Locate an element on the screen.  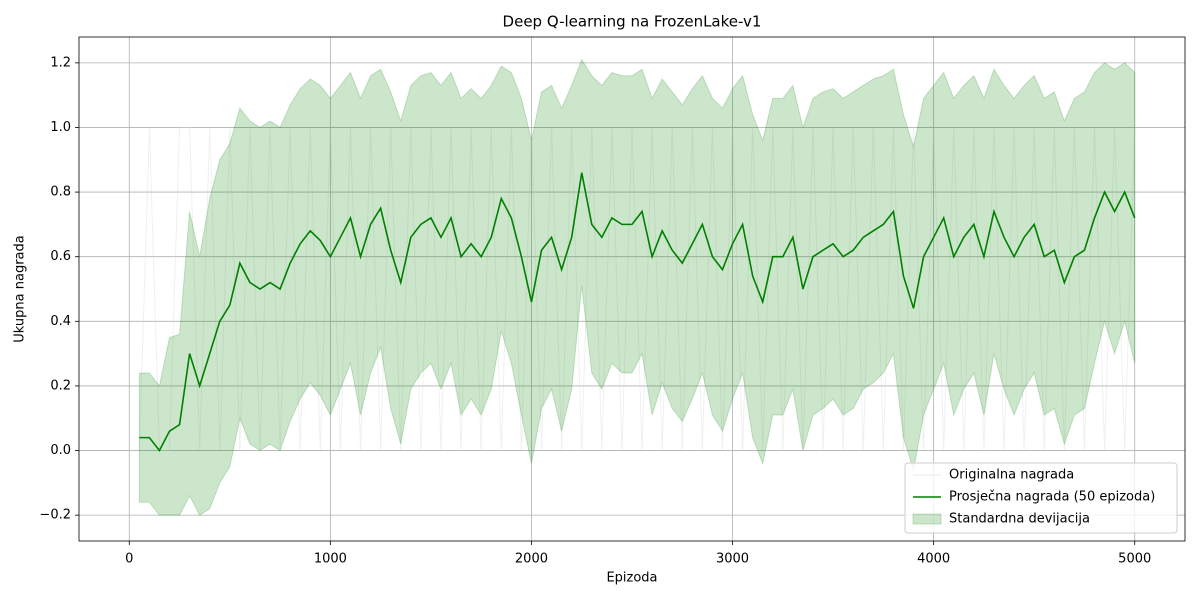
x-tick-label: 2000 is located at coordinates (531, 559).